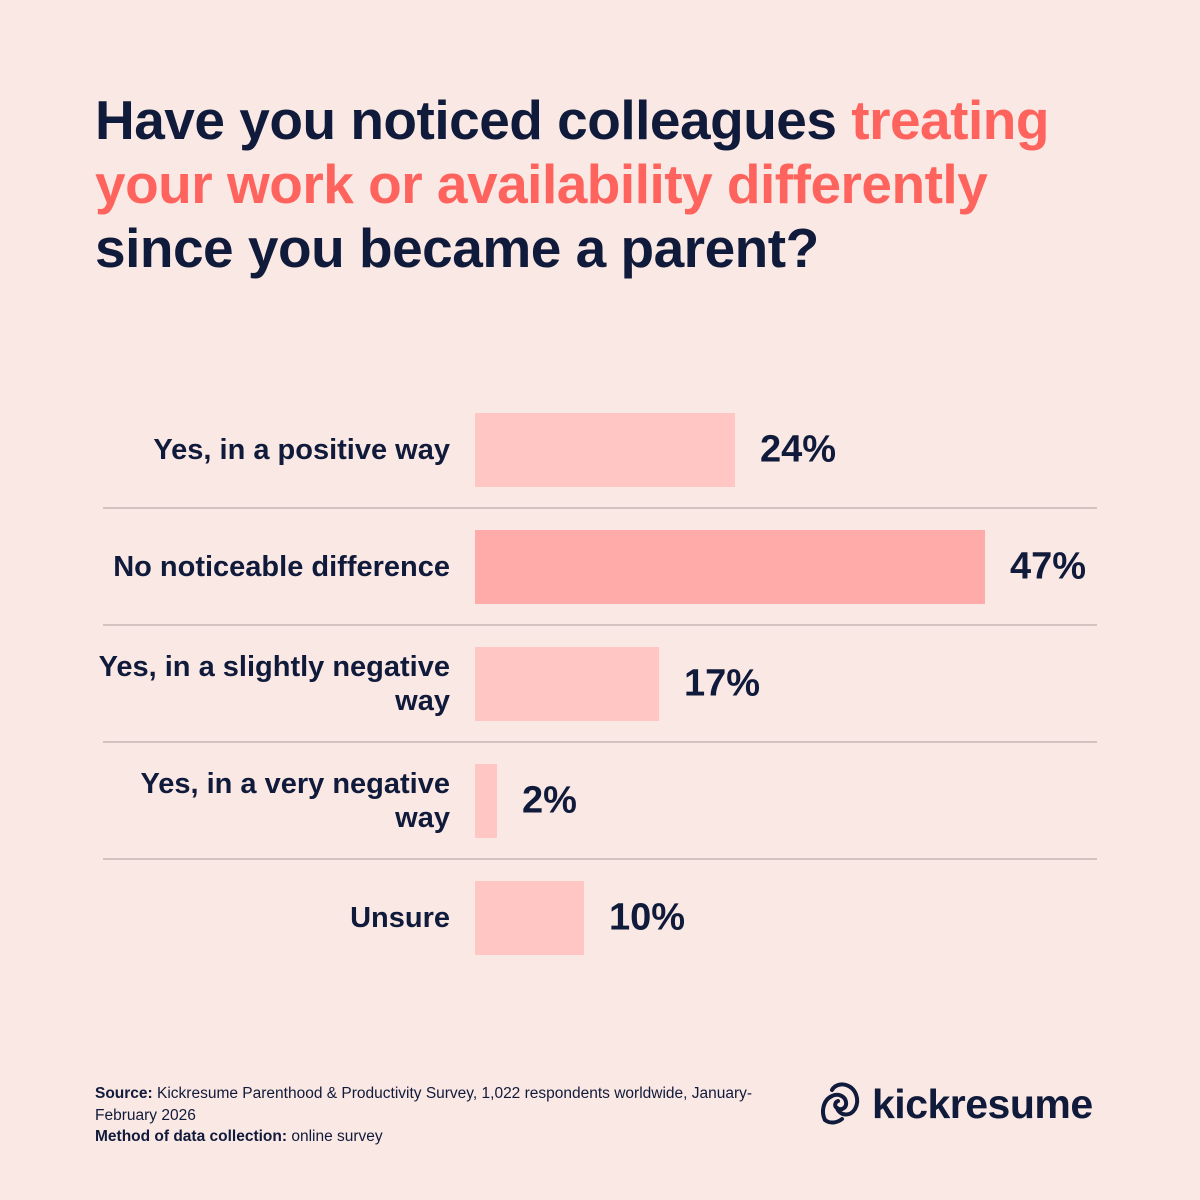  Describe the element at coordinates (982, 1103) in the screenshot. I see `logo-text: kickresume` at that location.